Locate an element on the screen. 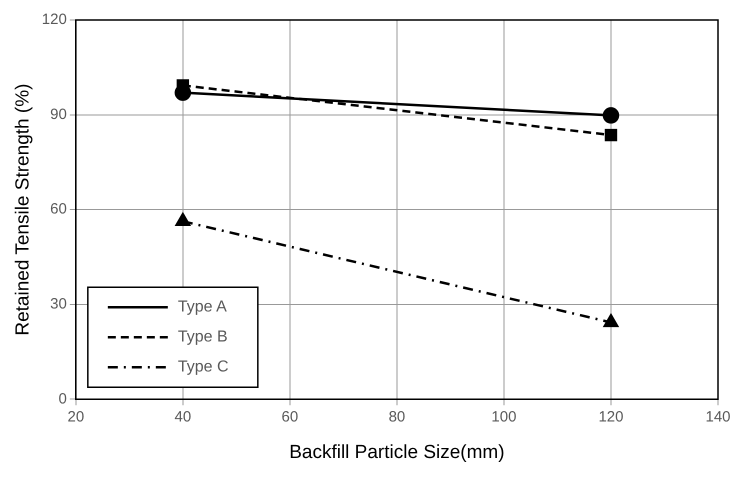 Image resolution: width=747 pixels, height=477 pixels. y-tick-label: 60 is located at coordinates (58, 209).